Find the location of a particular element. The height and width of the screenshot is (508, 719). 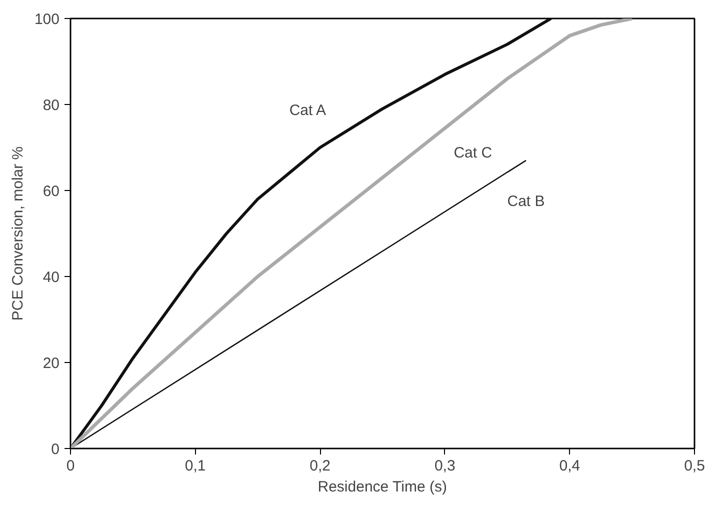

x-axis-title: Residence Time (s) is located at coordinates (382, 487).